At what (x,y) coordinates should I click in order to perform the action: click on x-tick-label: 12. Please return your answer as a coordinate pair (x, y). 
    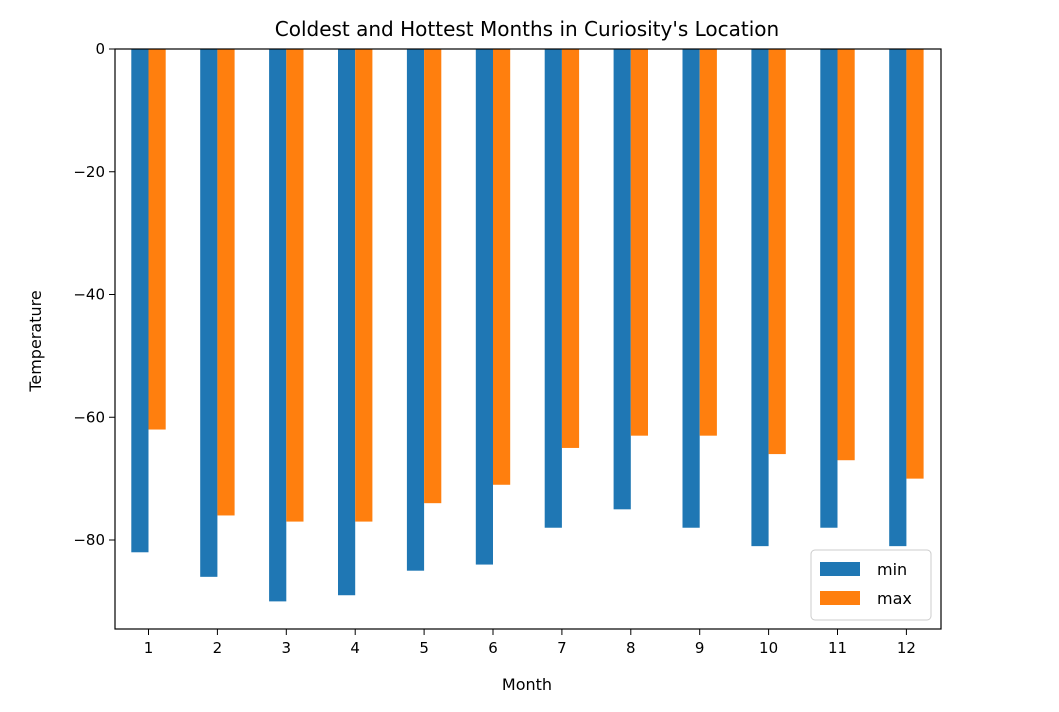
    Looking at the image, I should click on (906, 648).